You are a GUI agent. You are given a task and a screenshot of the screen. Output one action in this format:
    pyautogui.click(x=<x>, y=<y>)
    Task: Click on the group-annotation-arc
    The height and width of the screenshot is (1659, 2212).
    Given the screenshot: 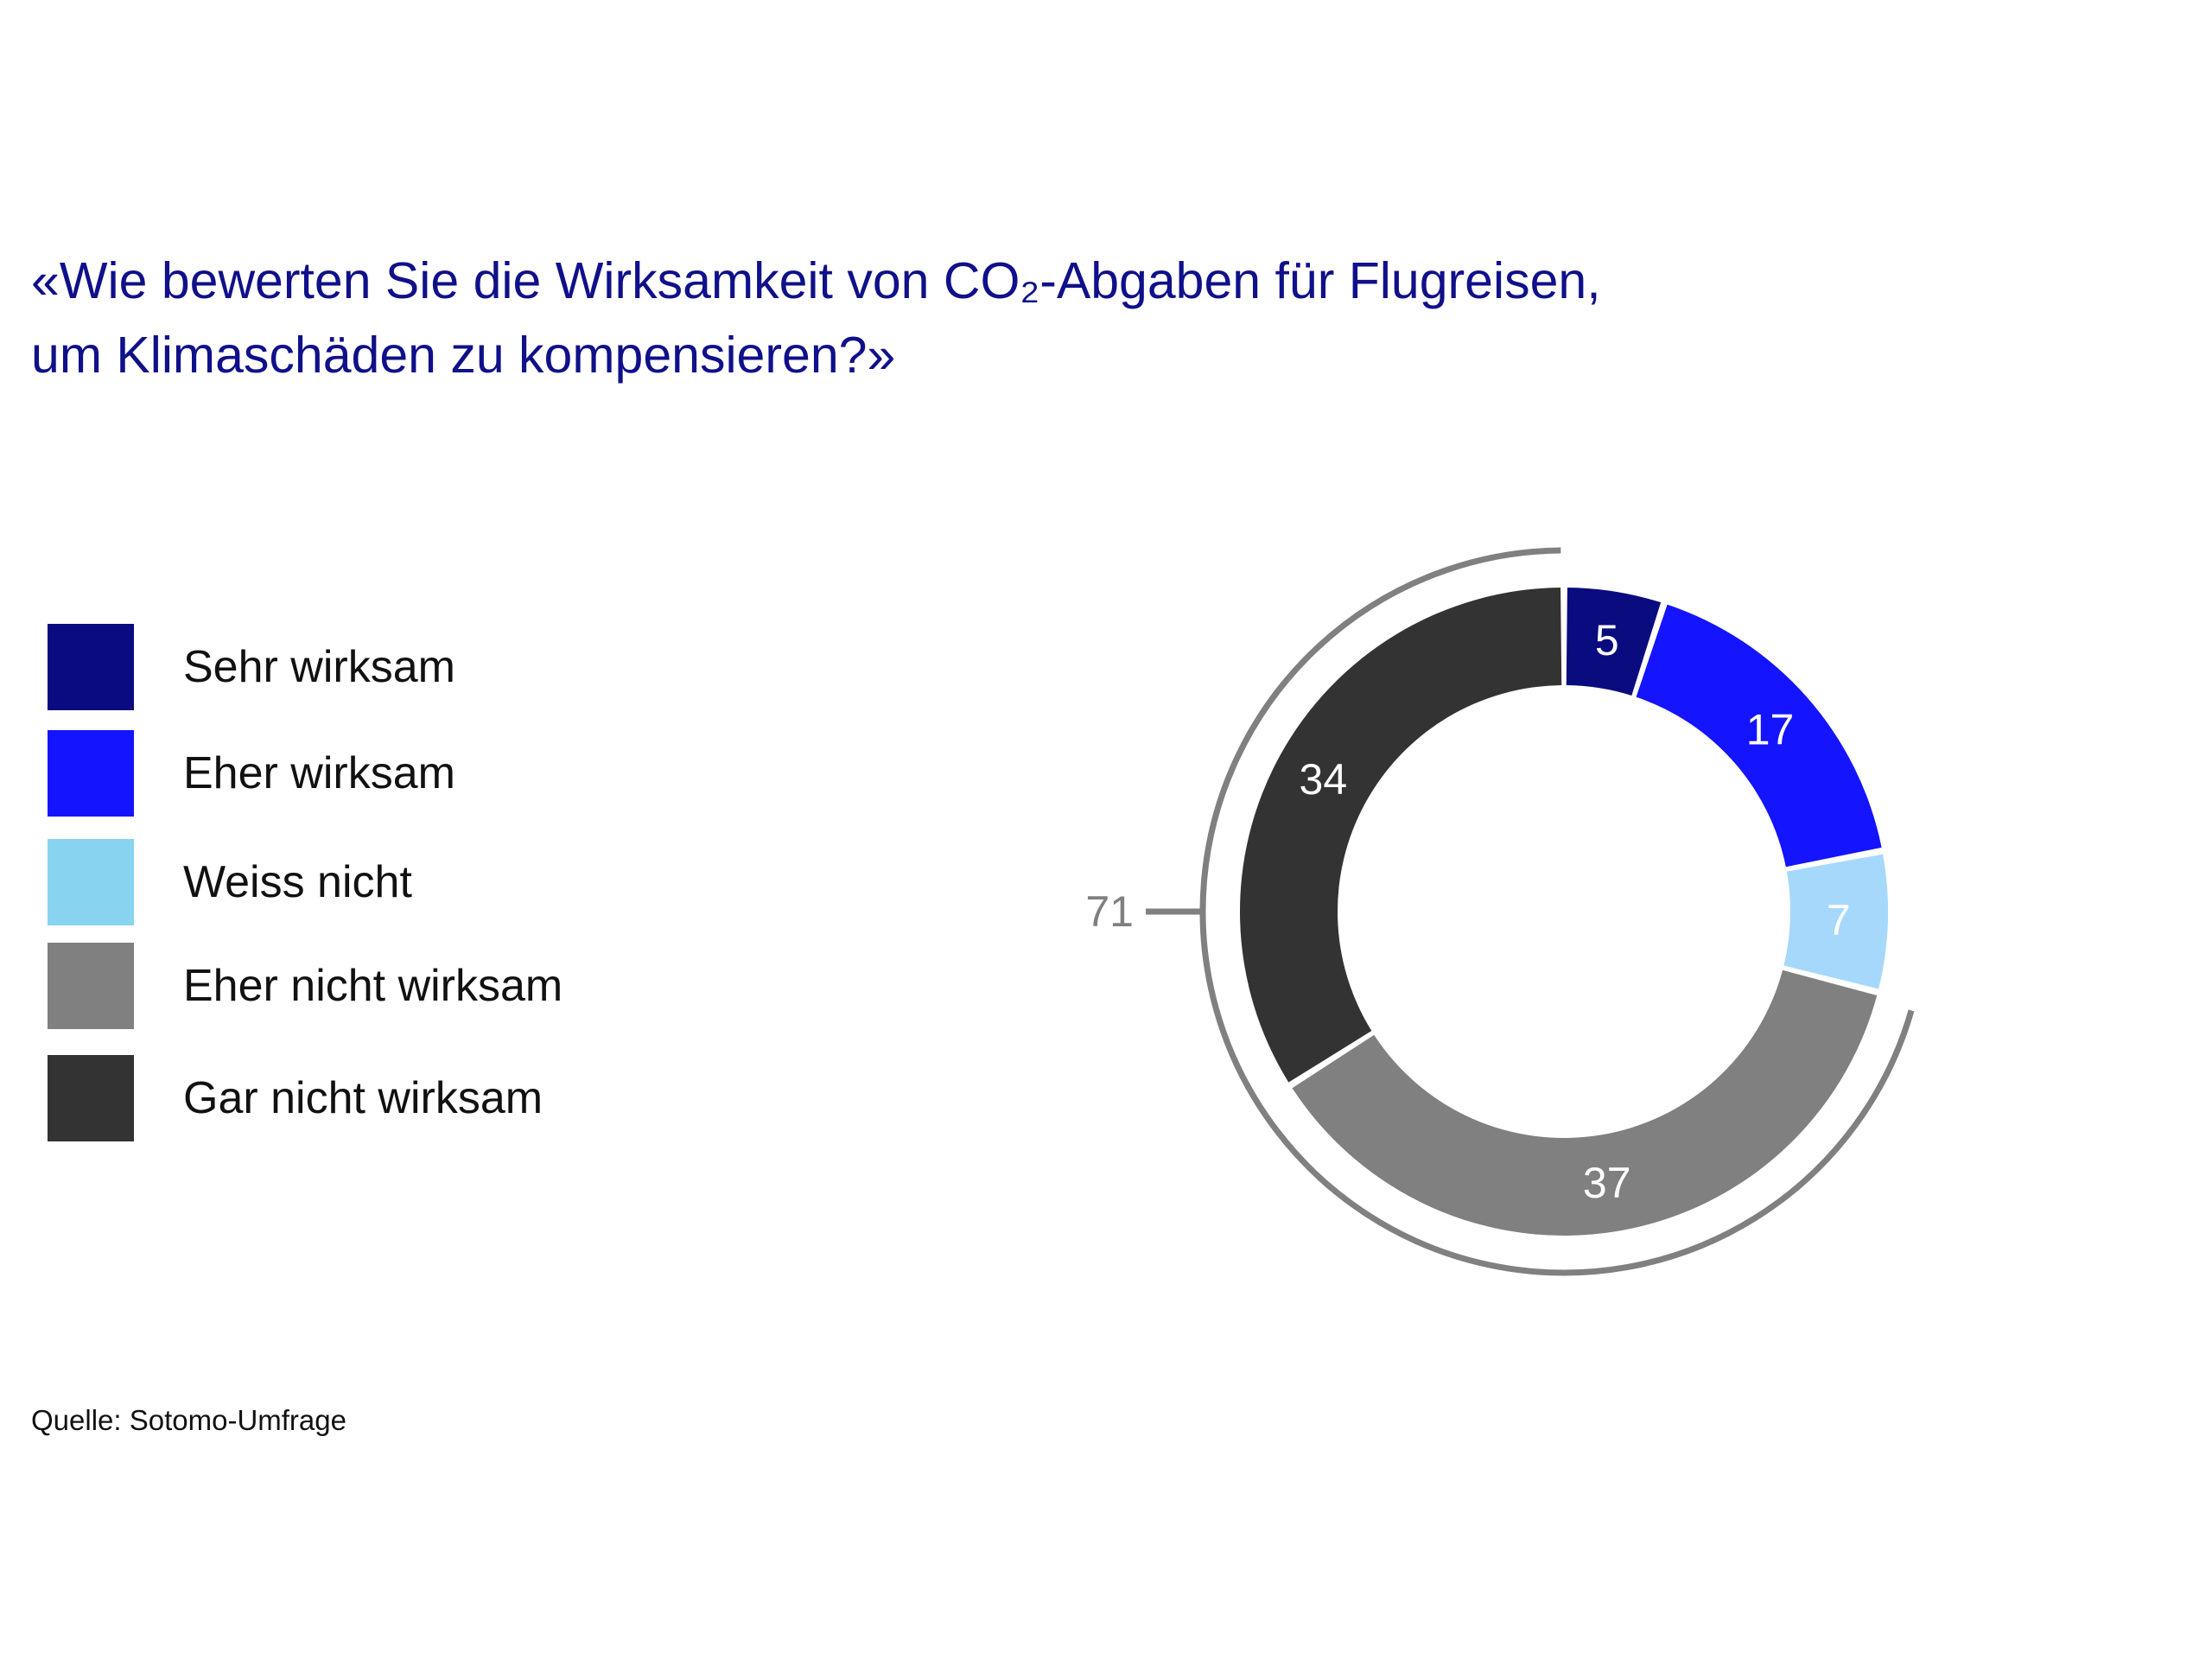 What is the action you would take?
    pyautogui.click(x=1557, y=911)
    